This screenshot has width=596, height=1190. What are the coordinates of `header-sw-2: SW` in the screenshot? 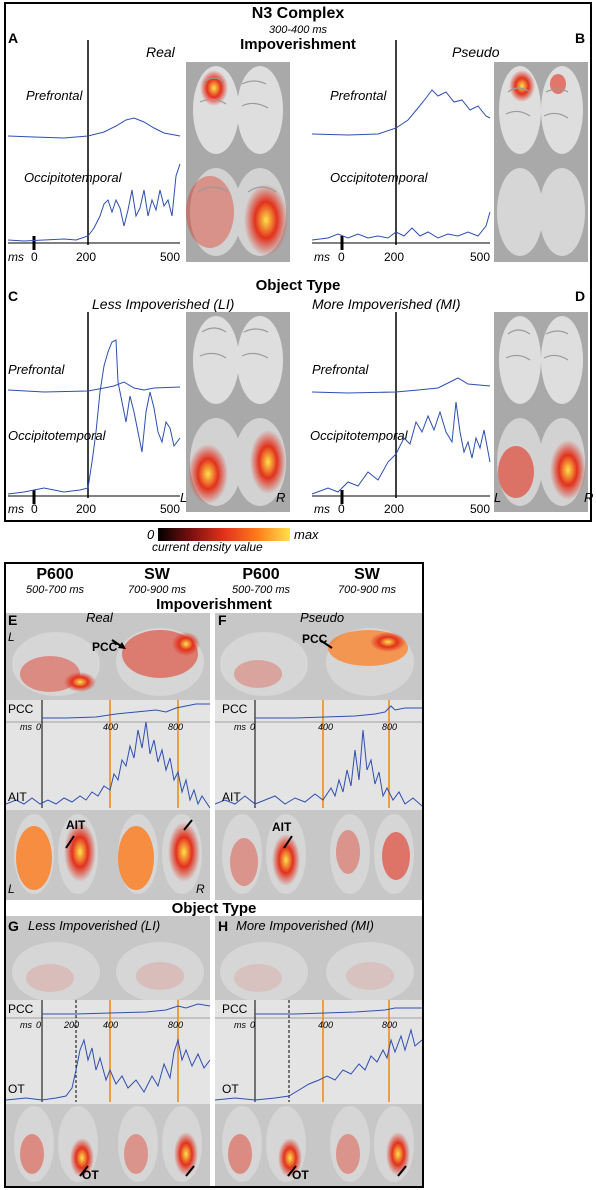 It's located at (367, 574).